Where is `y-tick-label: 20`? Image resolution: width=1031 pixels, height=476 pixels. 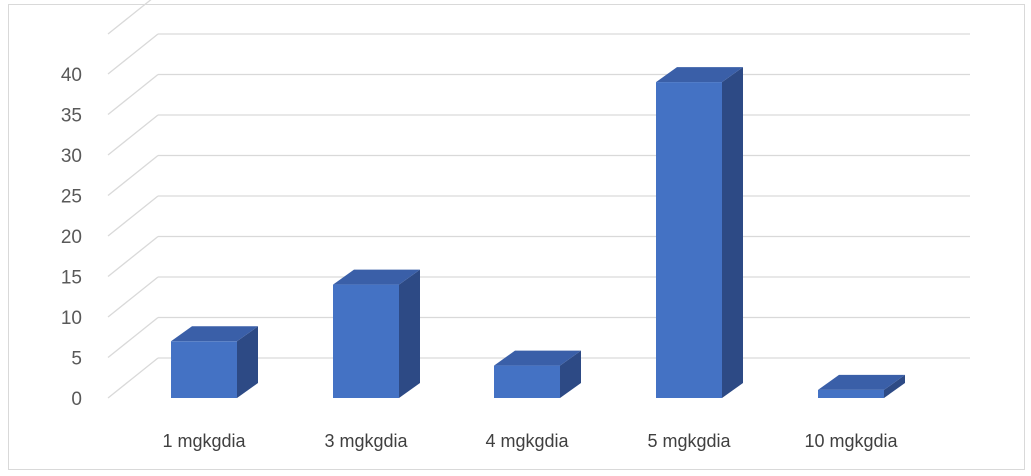 y-tick-label: 20 is located at coordinates (71, 237).